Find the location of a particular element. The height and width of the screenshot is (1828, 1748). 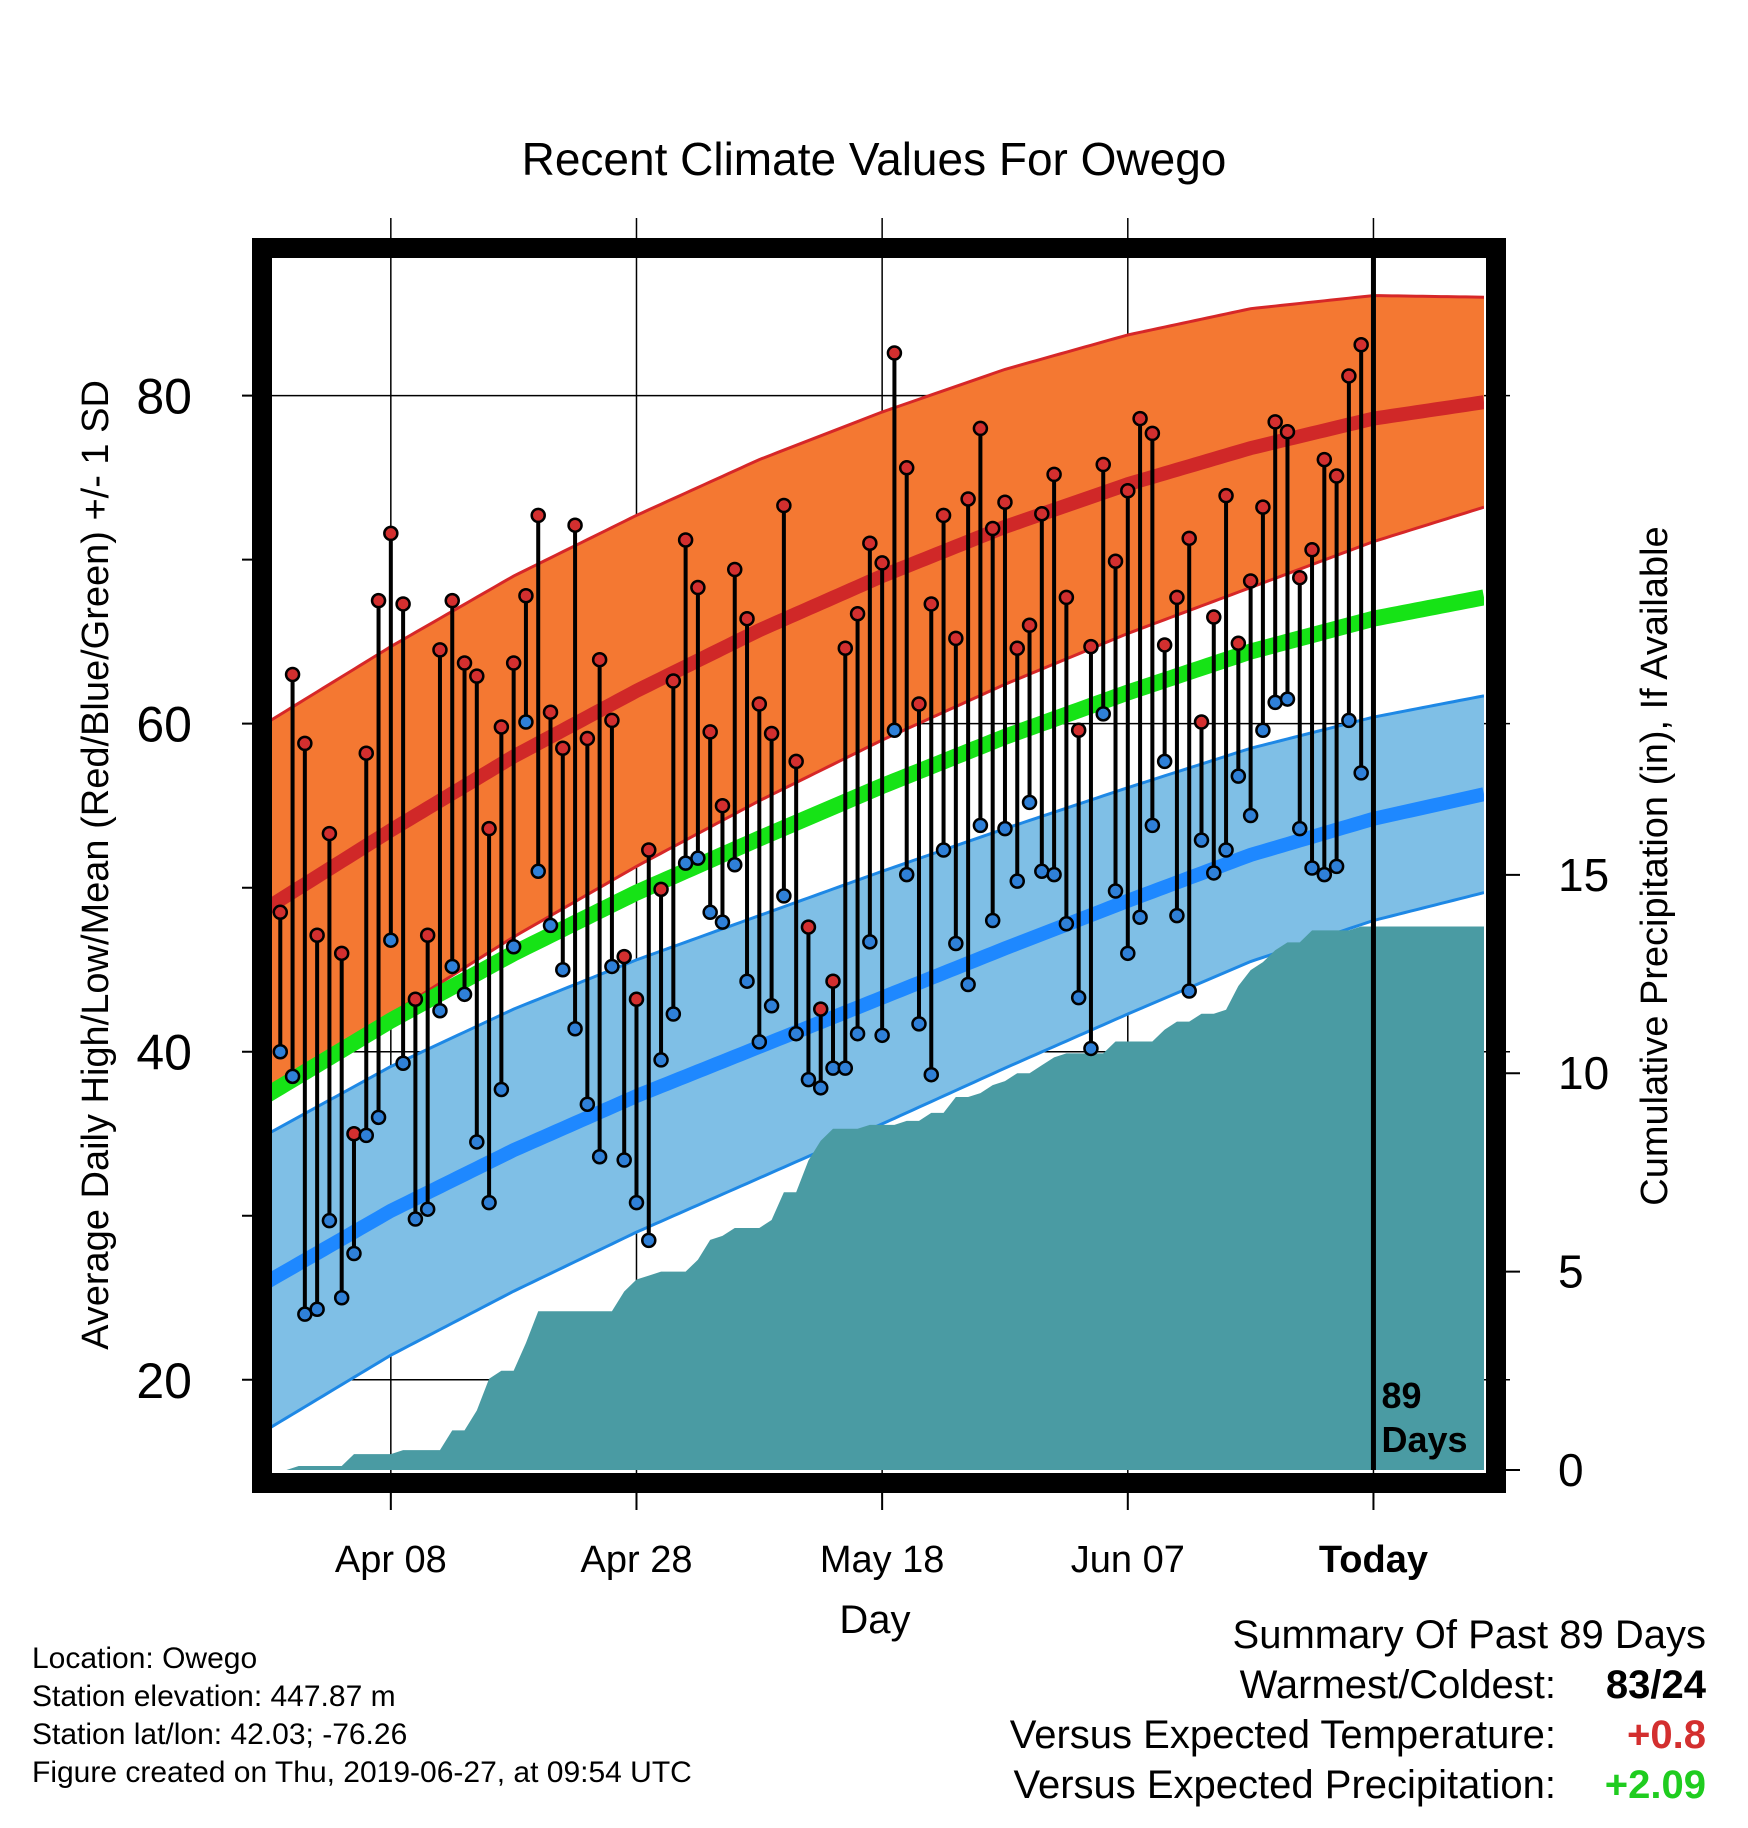

y-tick-label: 40 is located at coordinates (164, 1053).